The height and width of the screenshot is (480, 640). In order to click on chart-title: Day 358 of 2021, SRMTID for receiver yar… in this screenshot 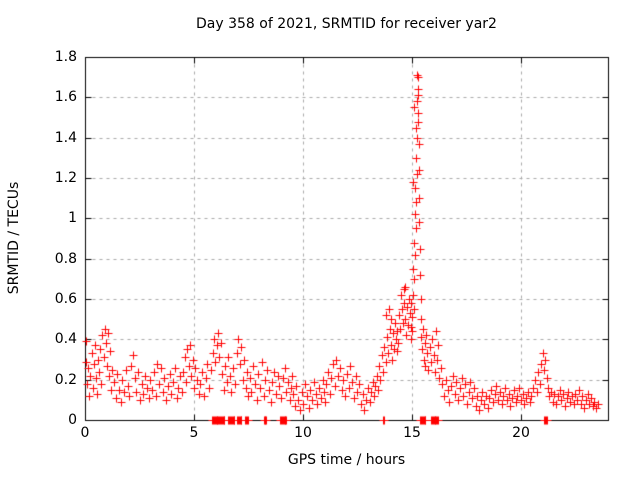, I will do `click(346, 24)`.